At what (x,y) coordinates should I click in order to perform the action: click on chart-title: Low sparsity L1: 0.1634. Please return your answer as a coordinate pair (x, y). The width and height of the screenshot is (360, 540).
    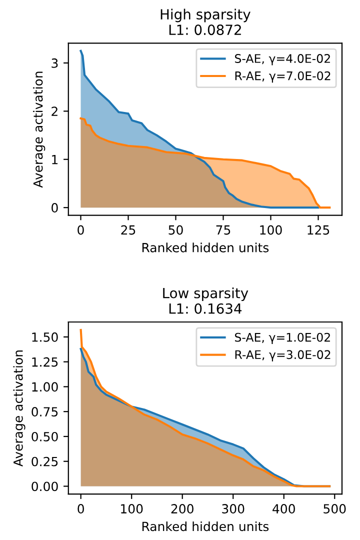
    Looking at the image, I should click on (205, 301).